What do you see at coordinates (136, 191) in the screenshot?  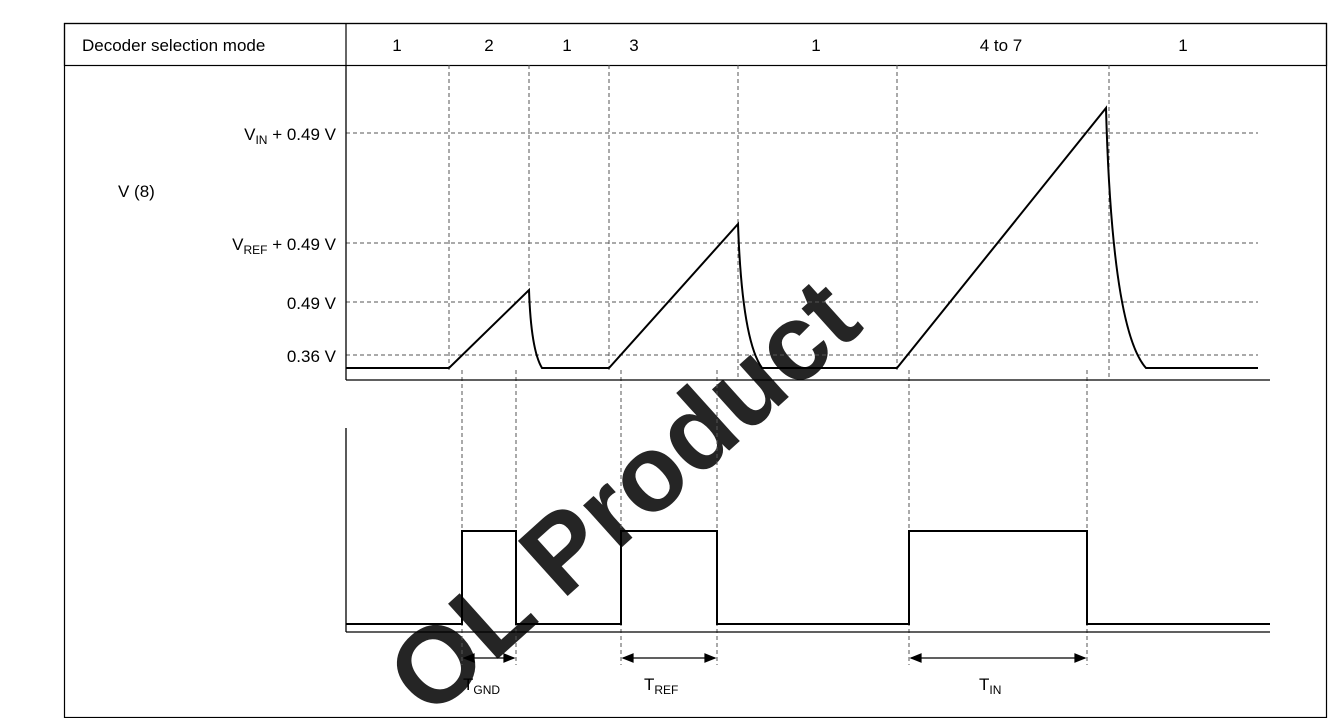 I see `signal-label: V (8)` at bounding box center [136, 191].